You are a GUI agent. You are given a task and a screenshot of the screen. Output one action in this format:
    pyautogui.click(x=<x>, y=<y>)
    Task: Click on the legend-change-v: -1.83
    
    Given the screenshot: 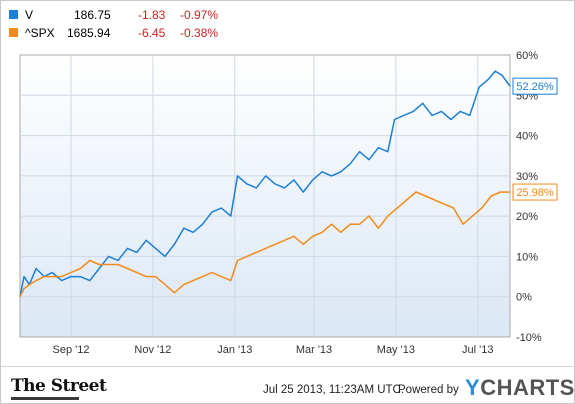 What is the action you would take?
    pyautogui.click(x=152, y=15)
    